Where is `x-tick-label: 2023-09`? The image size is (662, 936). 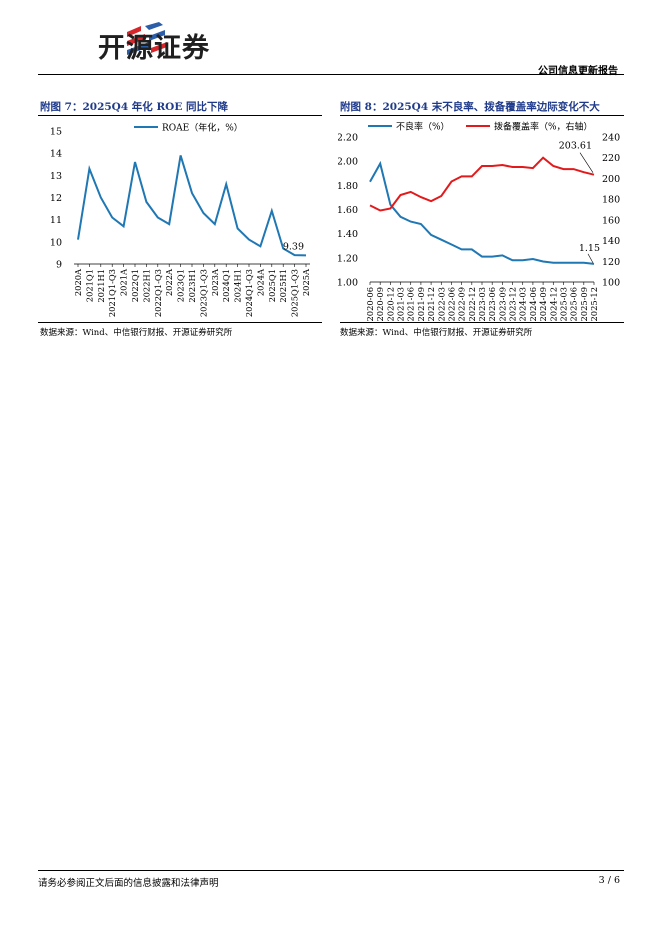 x-tick-label: 2023-09 is located at coordinates (502, 304).